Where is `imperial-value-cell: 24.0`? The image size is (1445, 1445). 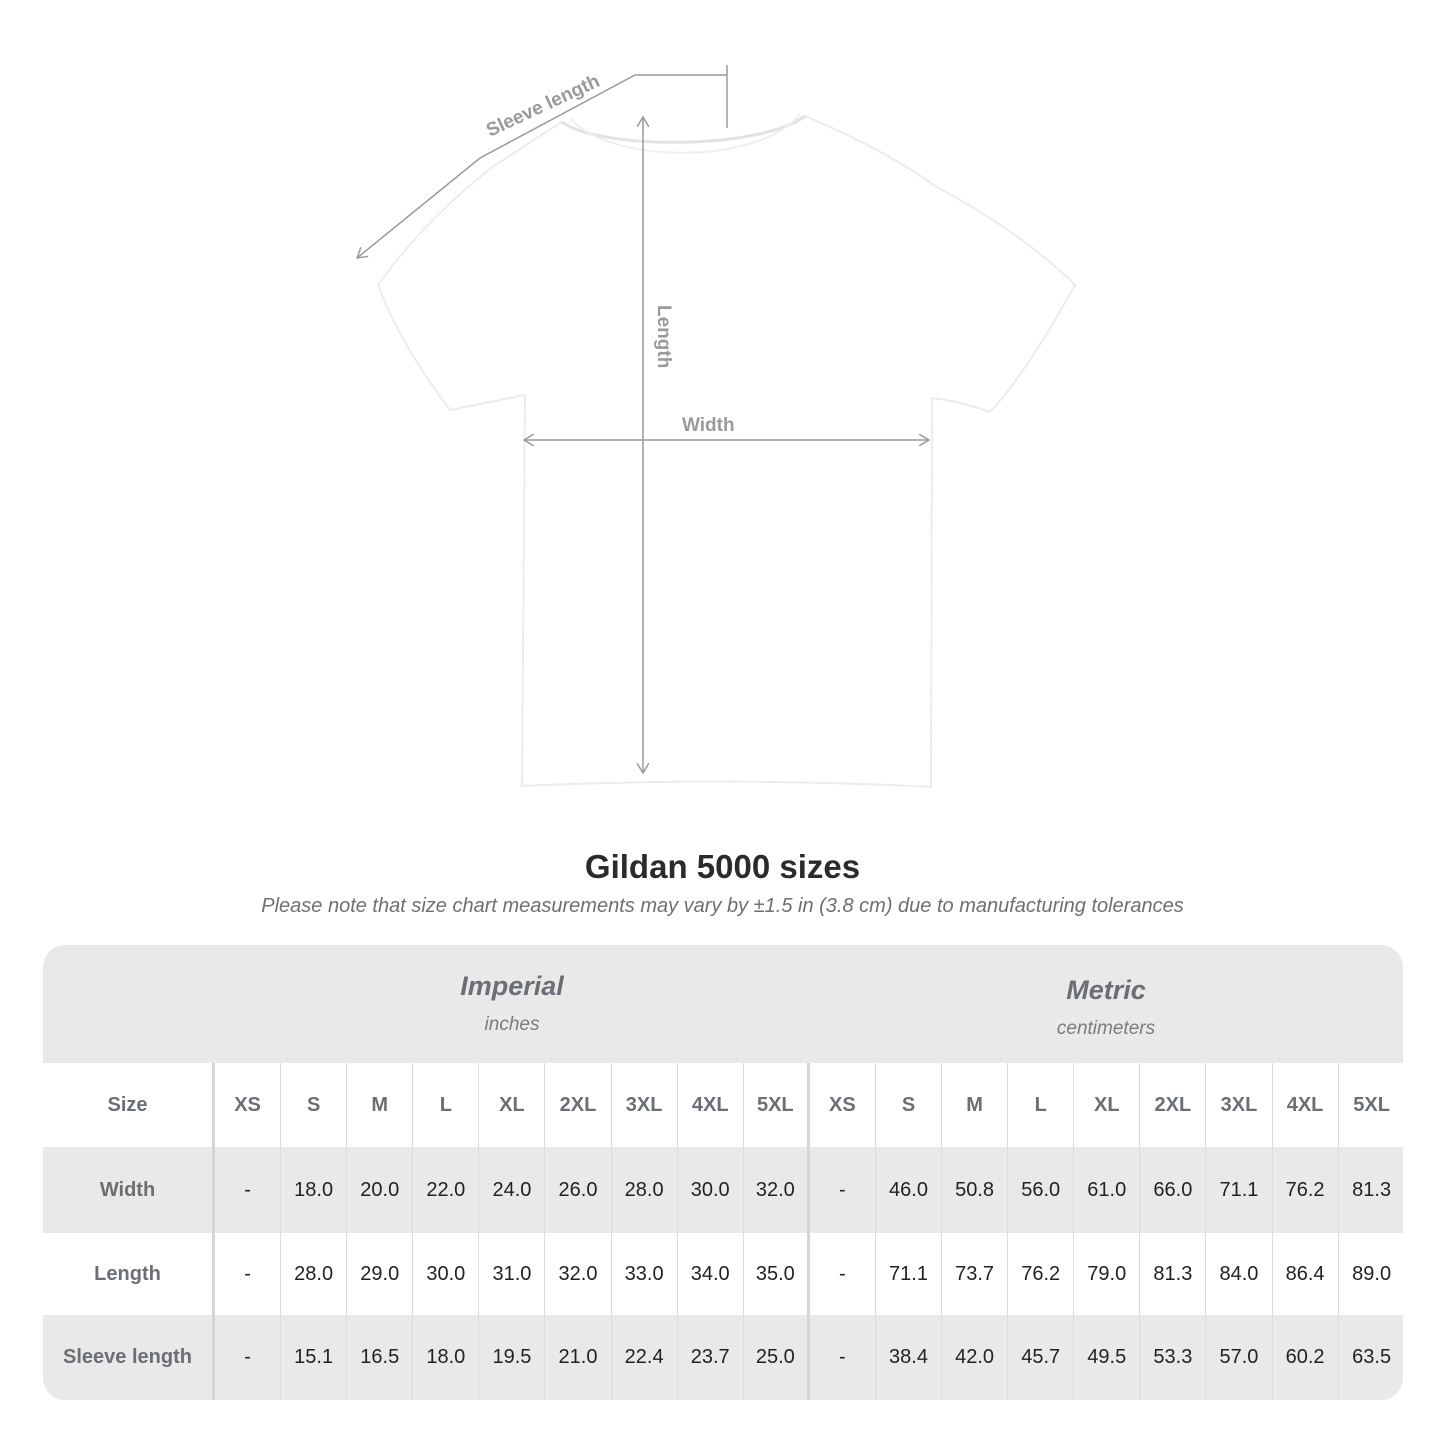 imperial-value-cell: 24.0 is located at coordinates (512, 1190).